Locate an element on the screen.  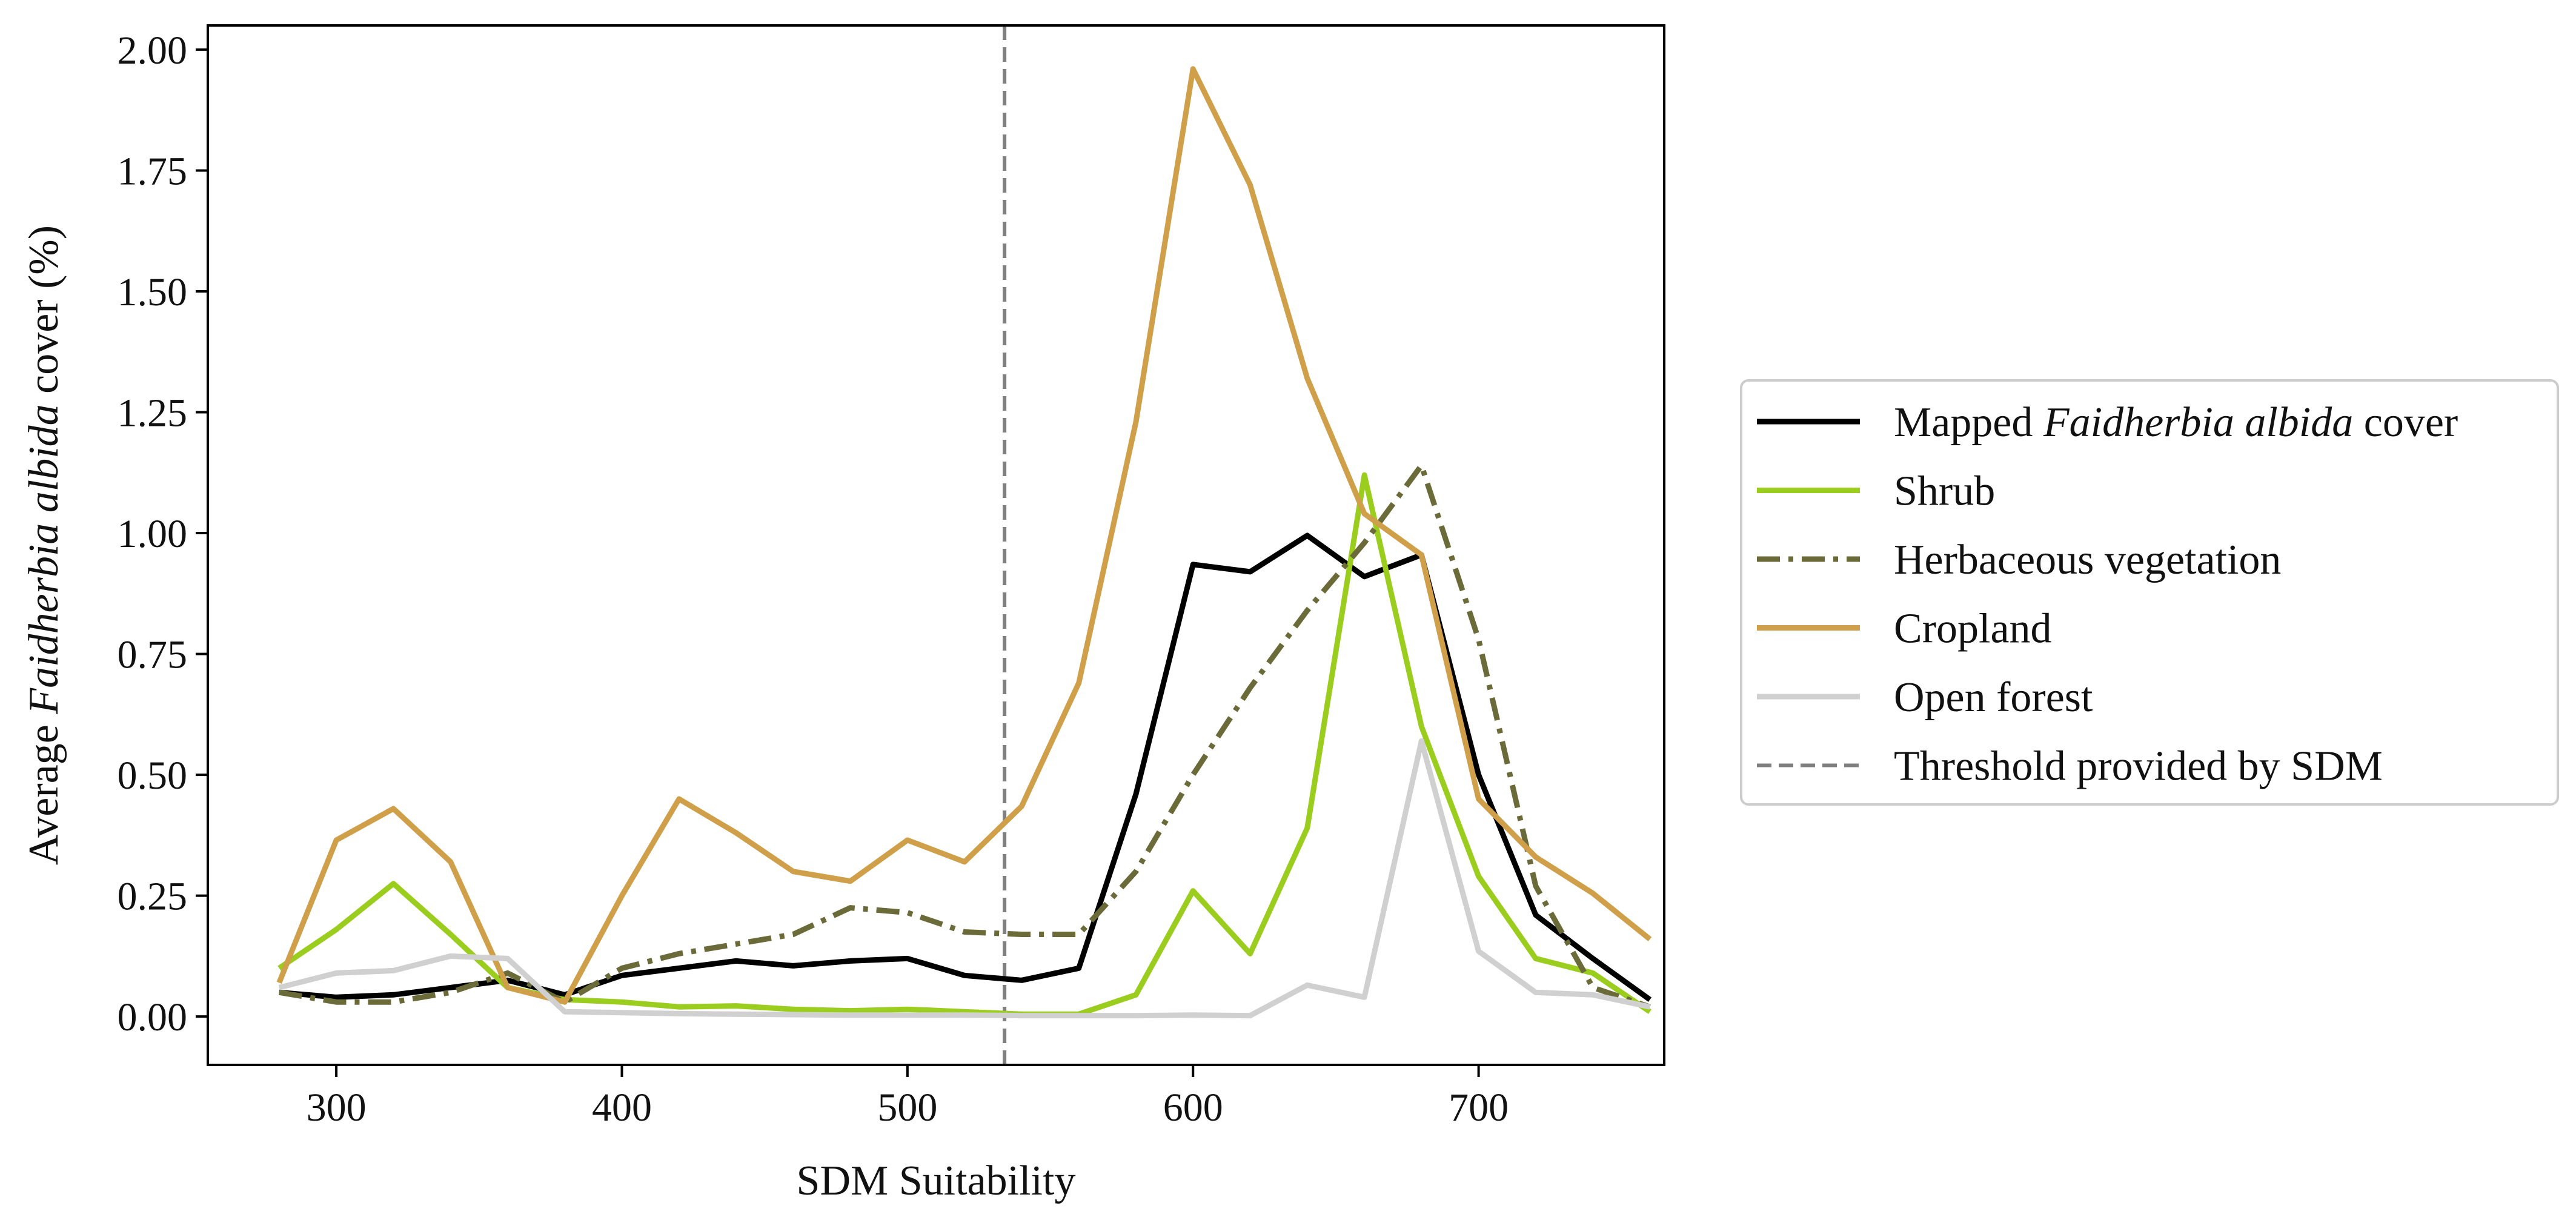
y-tick-label: 2.00 is located at coordinates (153, 50).